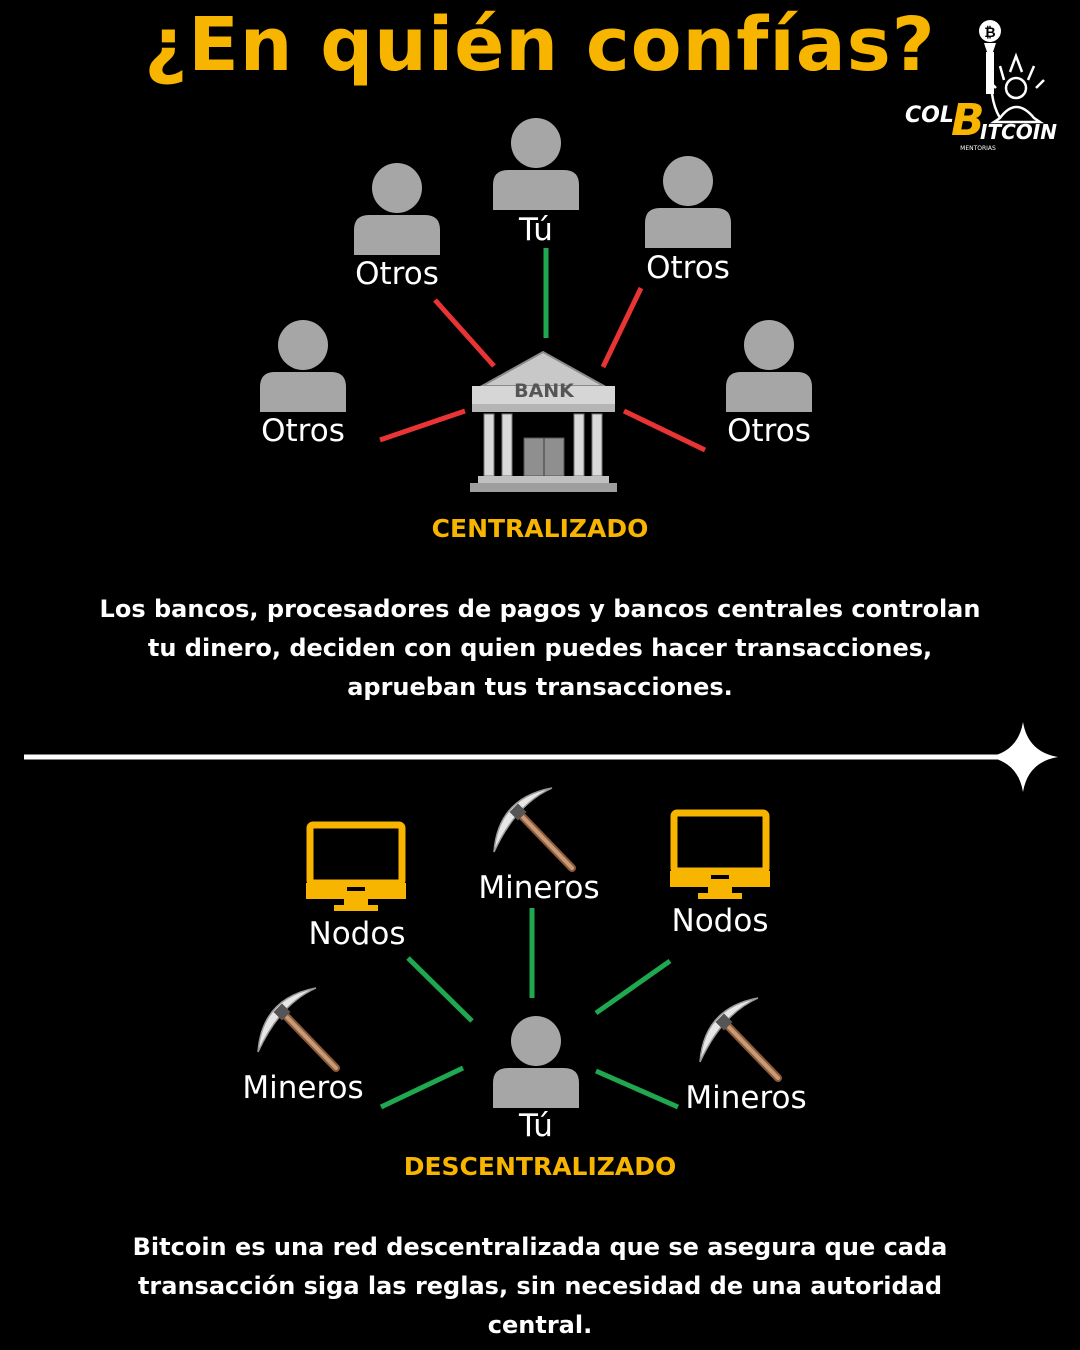  Describe the element at coordinates (540, 45) in the screenshot. I see `page-title: ¿En quién confías?` at that location.